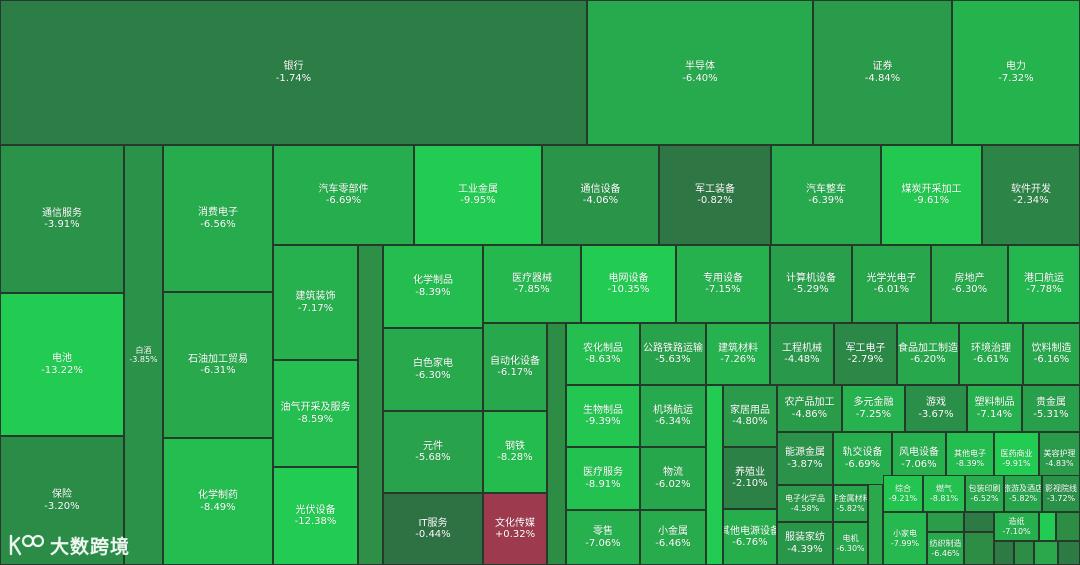 The height and width of the screenshot is (565, 1080). I want to click on treemap-tile: 轨交设备 -6.69%, so click(862, 458).